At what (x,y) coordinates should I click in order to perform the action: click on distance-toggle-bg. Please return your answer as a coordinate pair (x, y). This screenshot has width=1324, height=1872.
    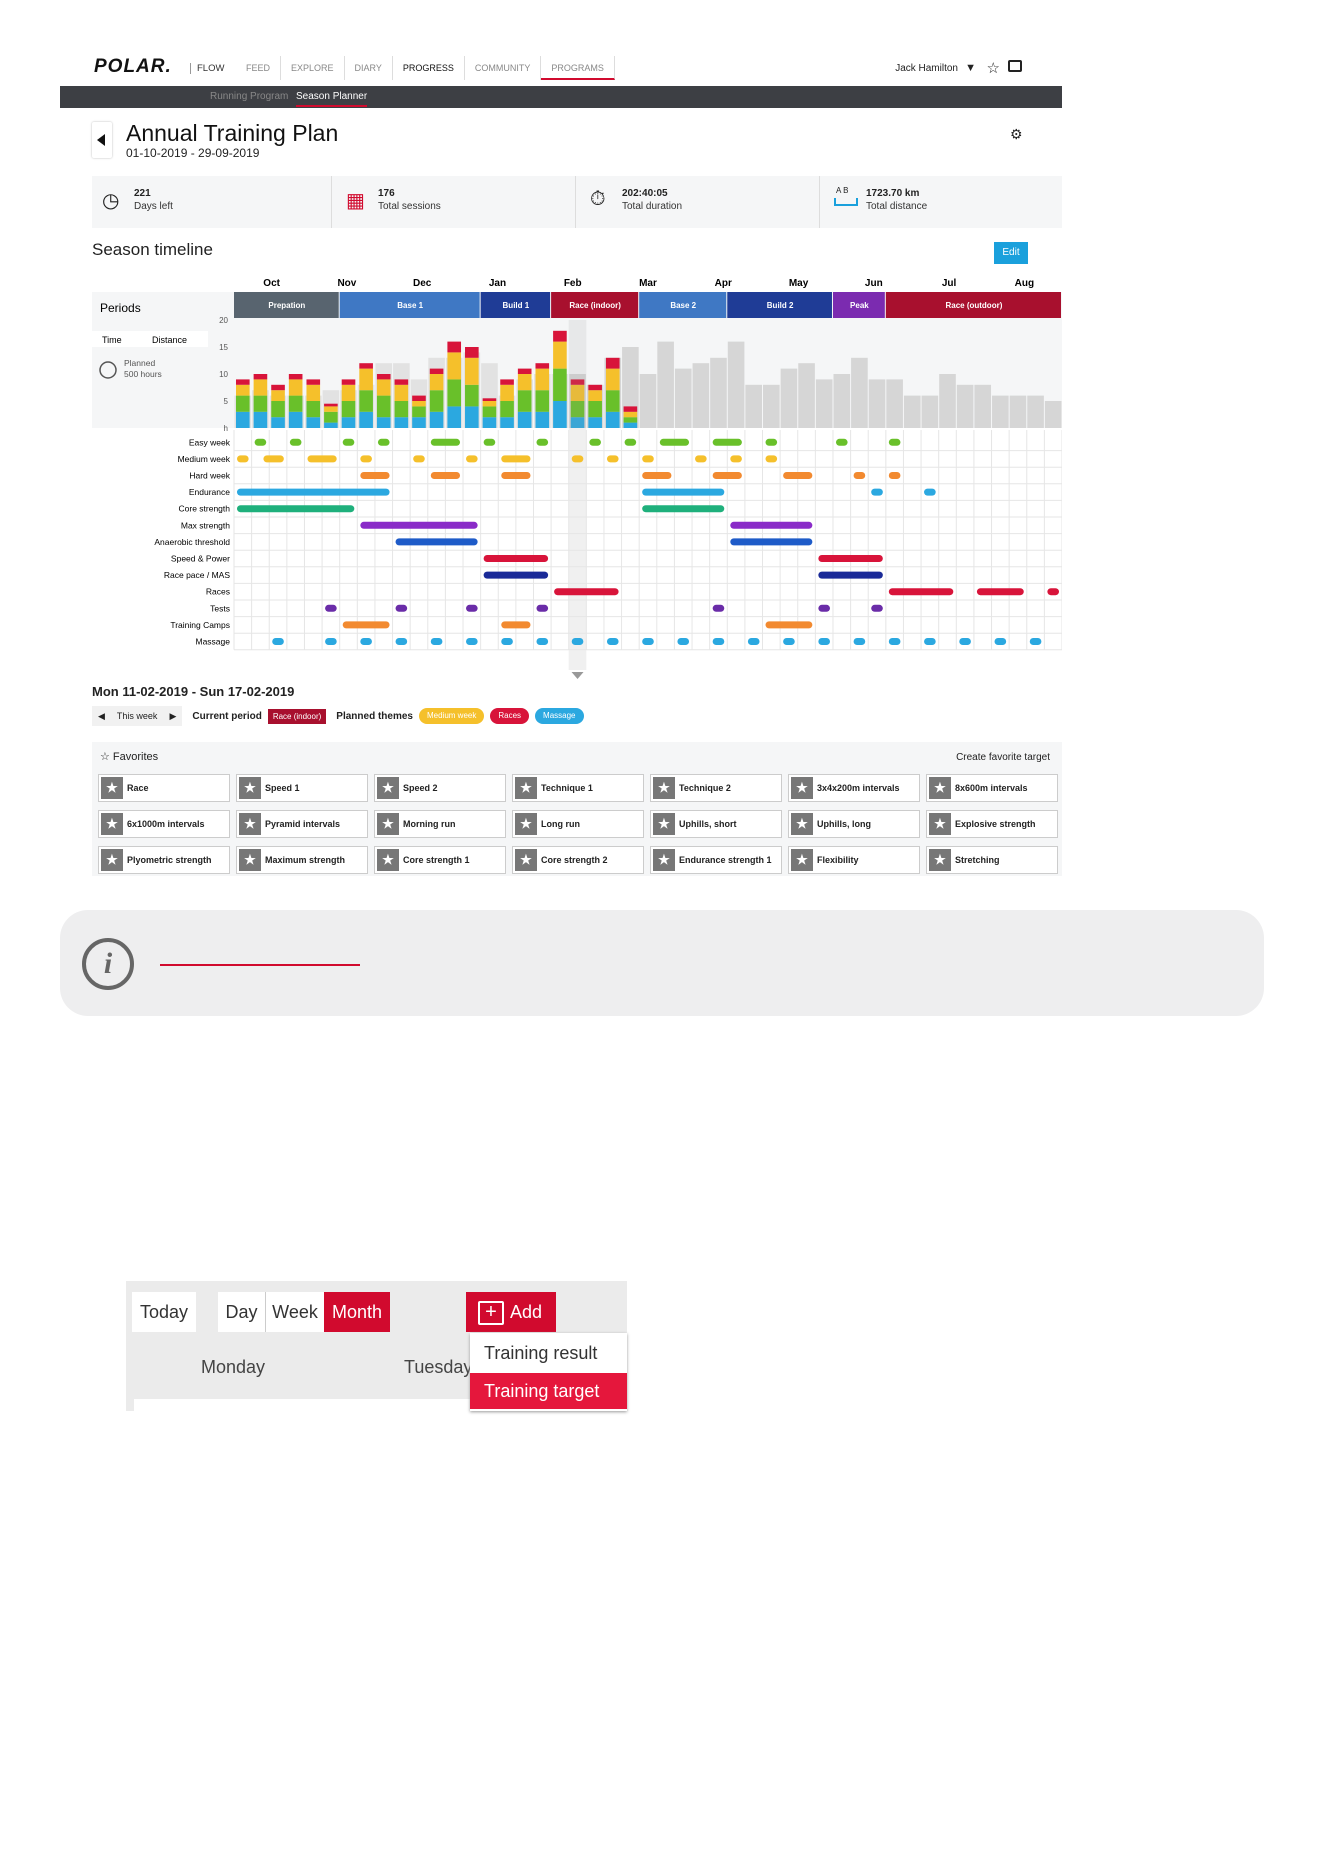
    Looking at the image, I should click on (175, 339).